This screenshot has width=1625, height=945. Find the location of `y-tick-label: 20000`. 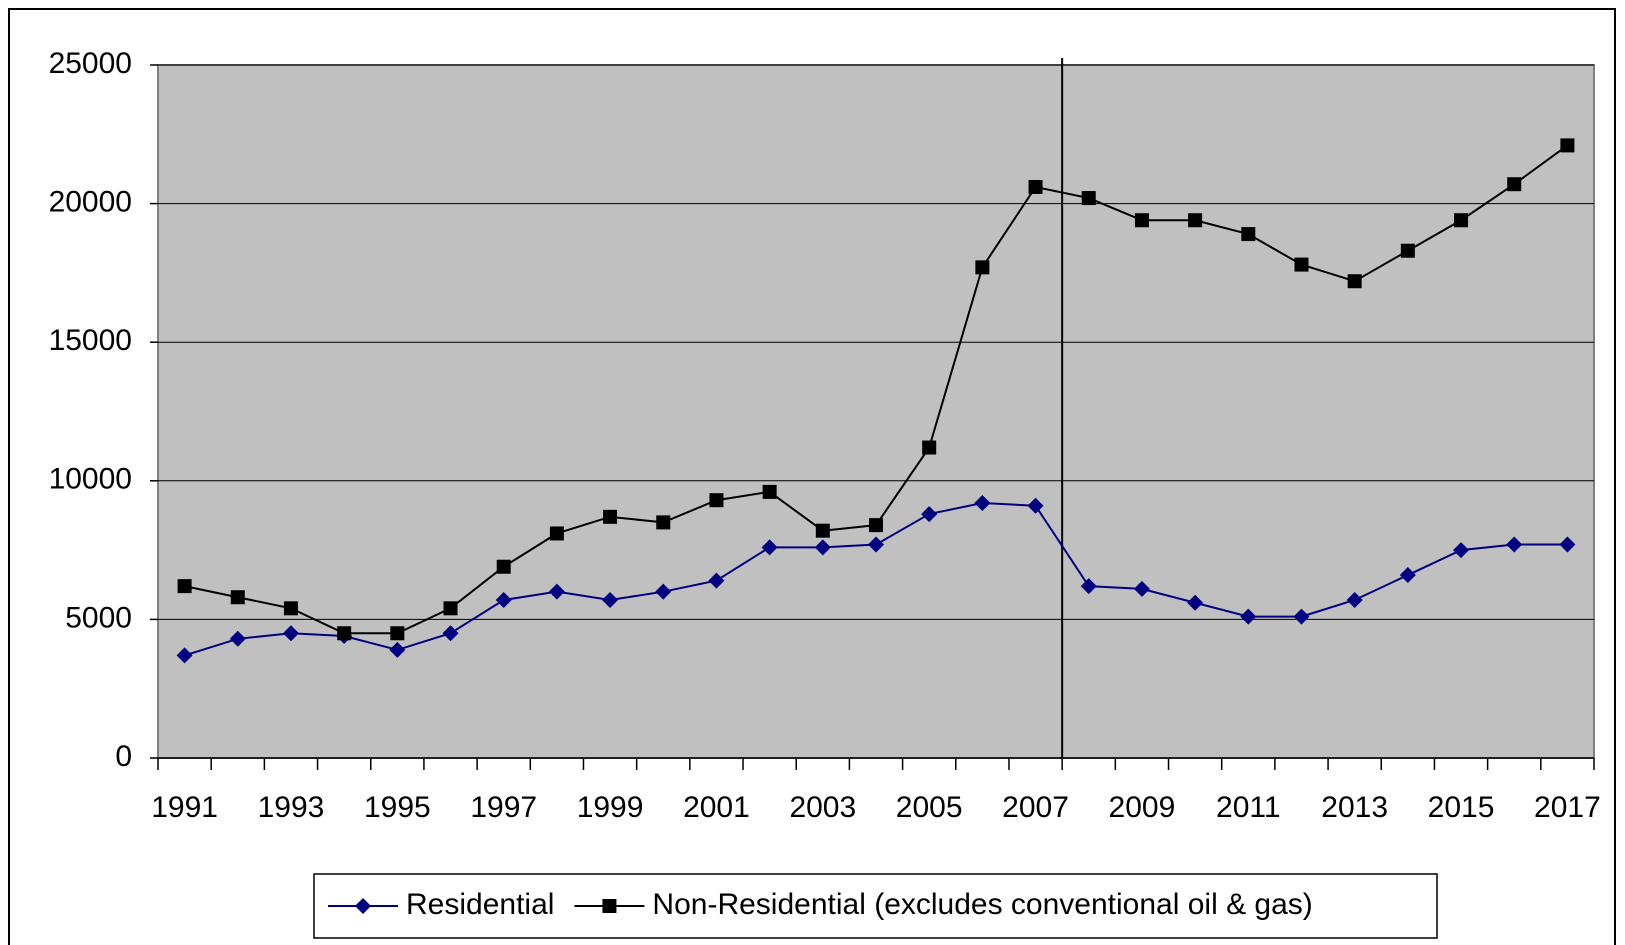

y-tick-label: 20000 is located at coordinates (90, 202).